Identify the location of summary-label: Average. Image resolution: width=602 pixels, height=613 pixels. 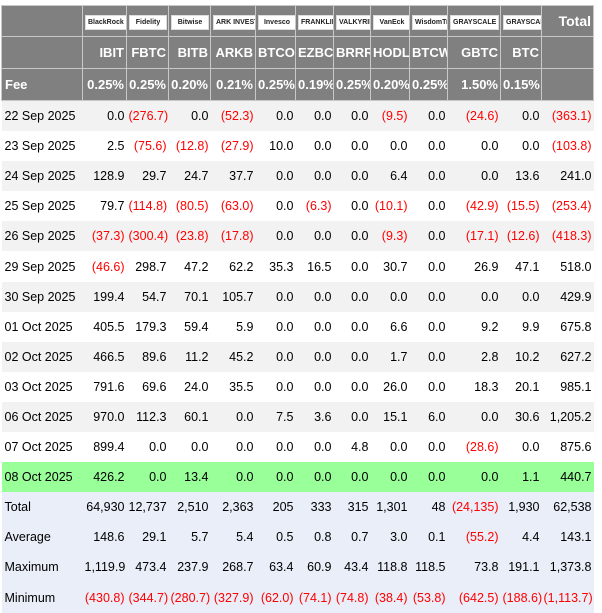
(27, 537).